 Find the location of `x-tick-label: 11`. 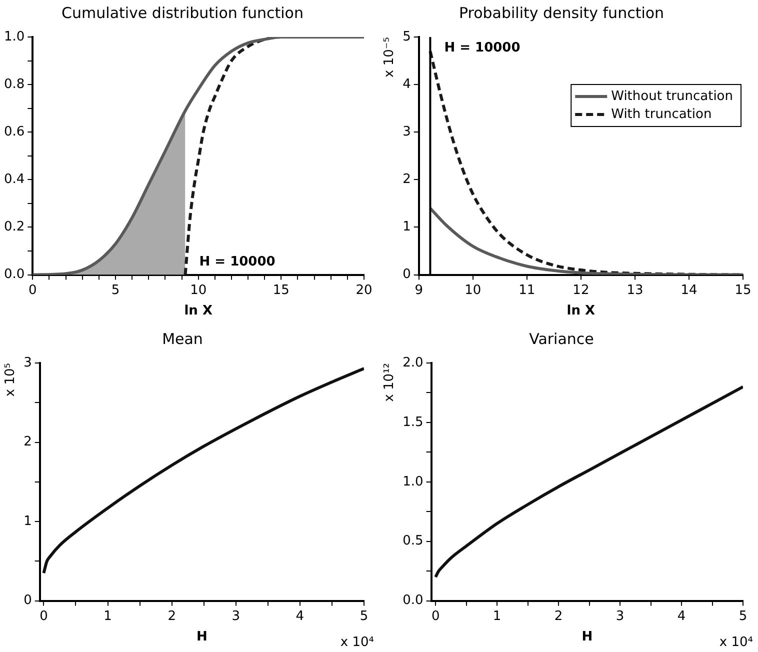

x-tick-label: 11 is located at coordinates (527, 290).